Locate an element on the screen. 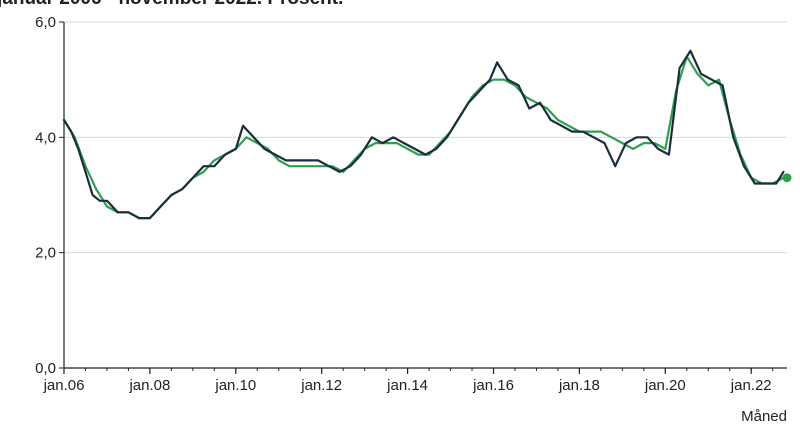  x-tick-label: jan.06 is located at coordinates (64, 385).